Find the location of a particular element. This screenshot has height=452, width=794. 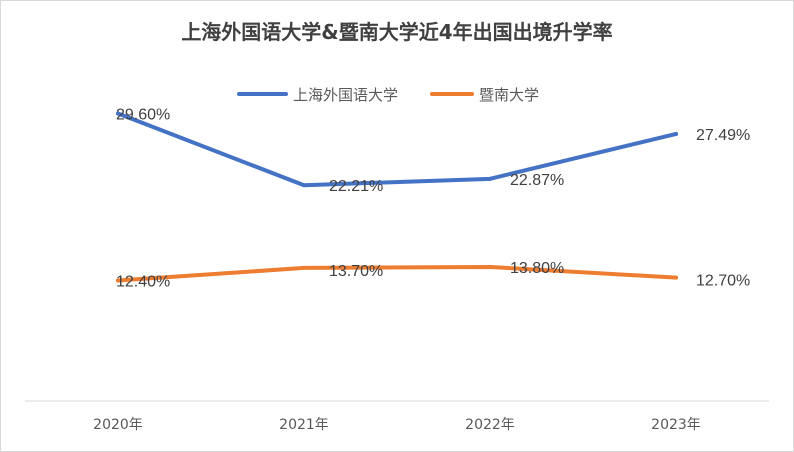

x-tick-label: 2021年 is located at coordinates (304, 425).